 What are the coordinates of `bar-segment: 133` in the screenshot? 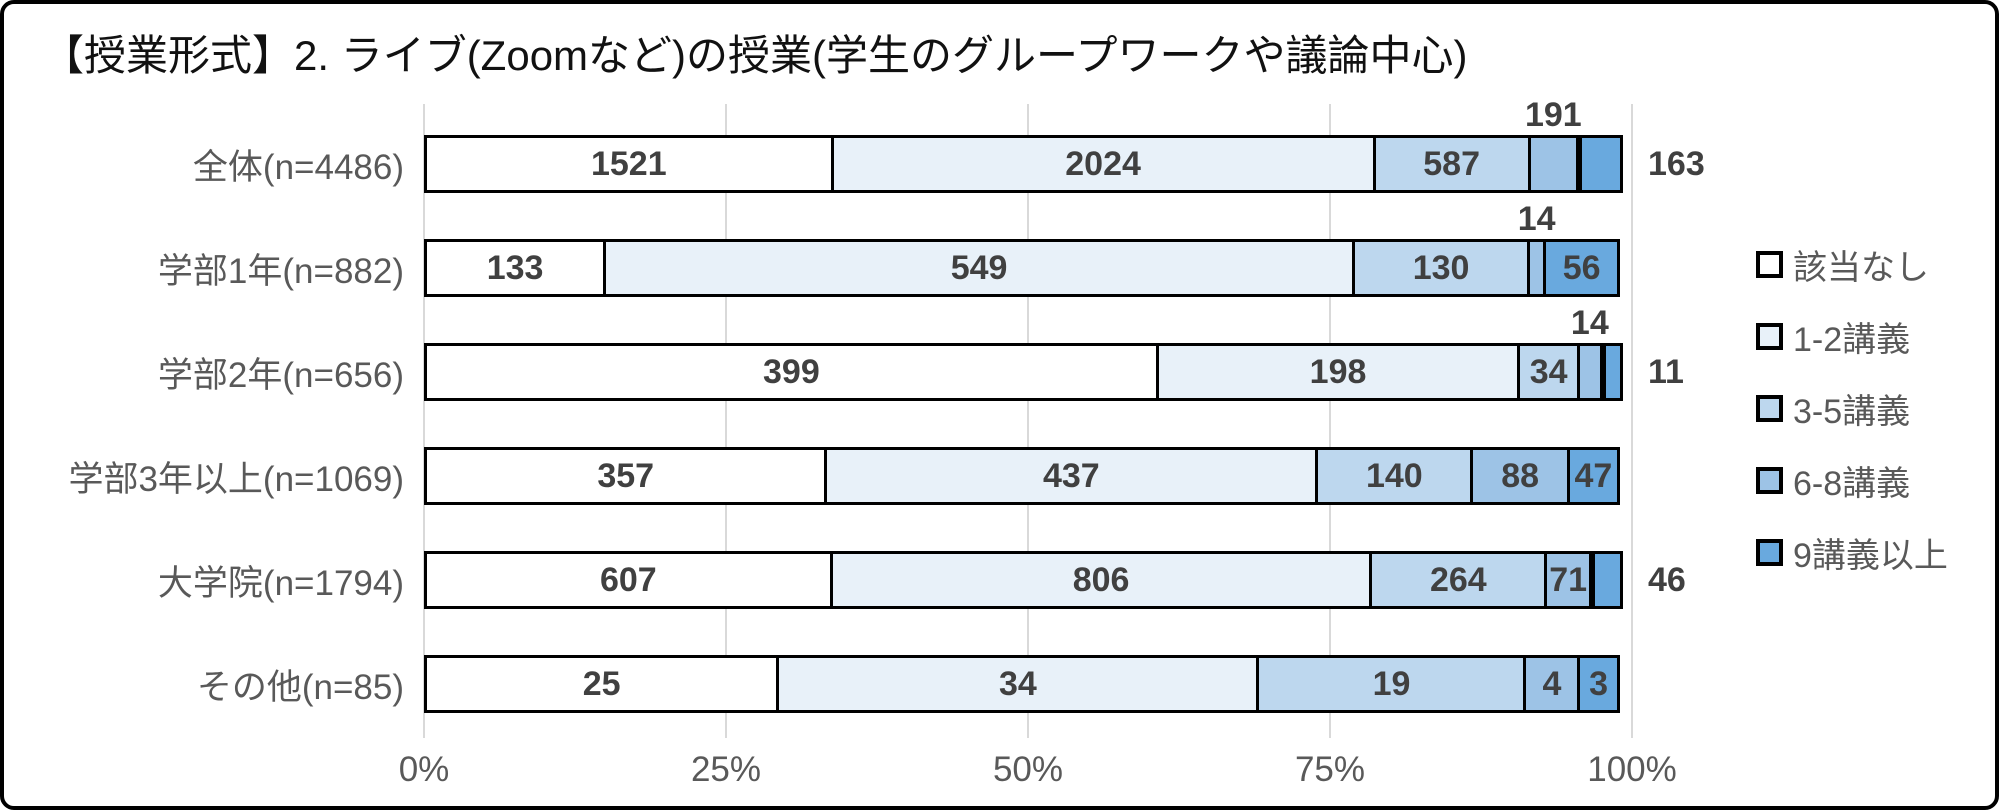 It's located at (515, 268).